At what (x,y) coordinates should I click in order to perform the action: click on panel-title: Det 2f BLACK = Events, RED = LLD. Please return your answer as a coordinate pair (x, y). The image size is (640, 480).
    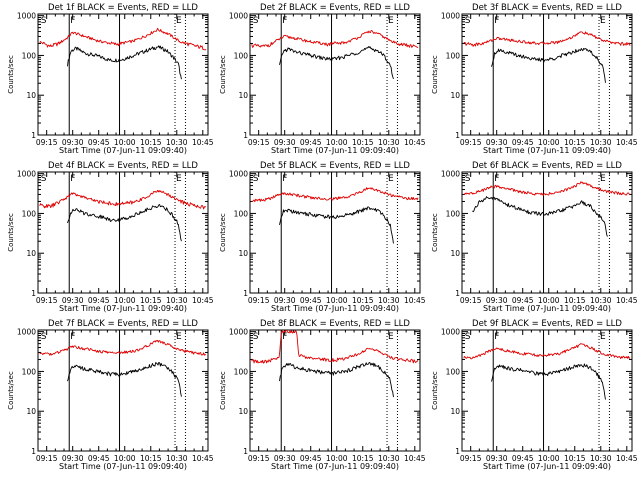
    Looking at the image, I should click on (335, 8).